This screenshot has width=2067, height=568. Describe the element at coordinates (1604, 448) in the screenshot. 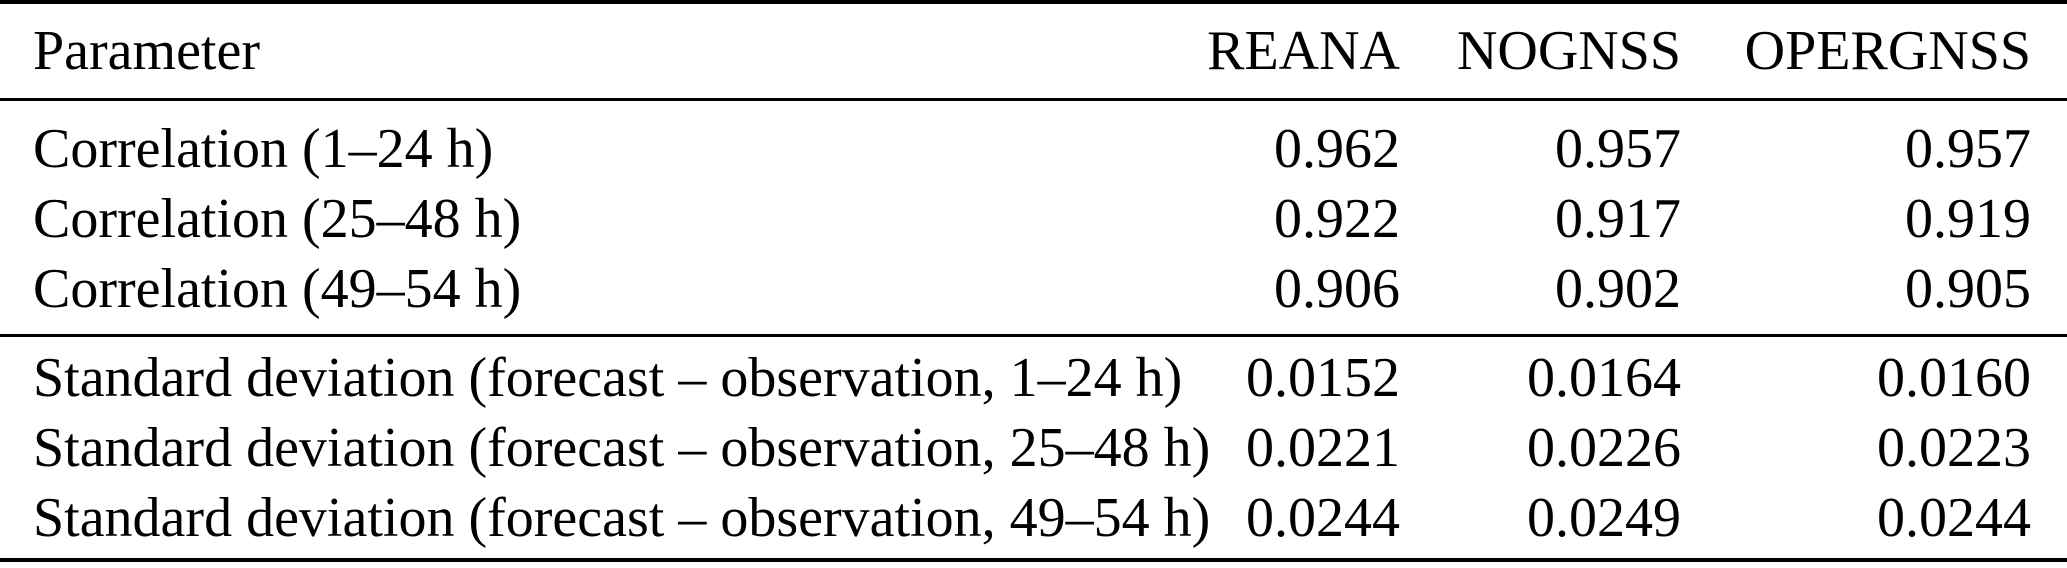

I see `cell-nognss: 0.0226` at that location.